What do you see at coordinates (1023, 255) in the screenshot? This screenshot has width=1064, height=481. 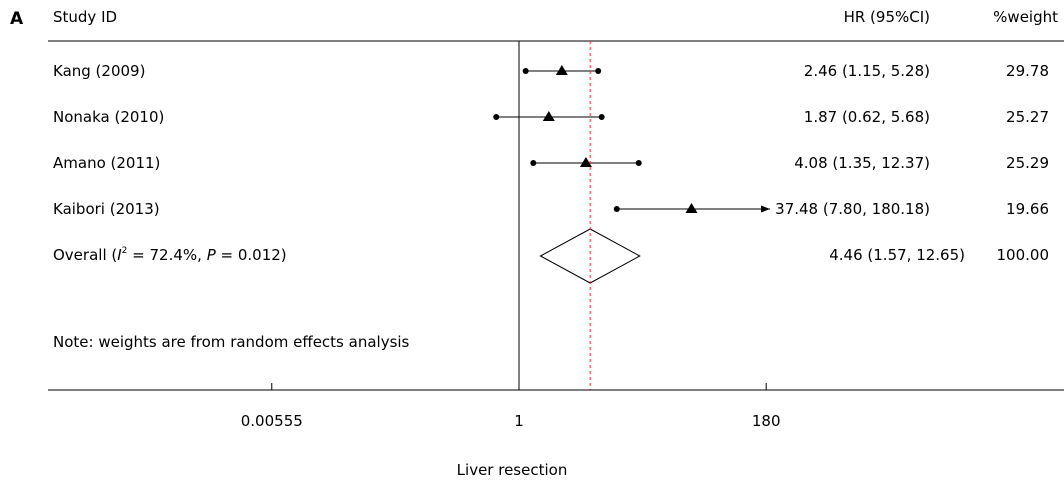 I see `overall-weight: 100.00` at bounding box center [1023, 255].